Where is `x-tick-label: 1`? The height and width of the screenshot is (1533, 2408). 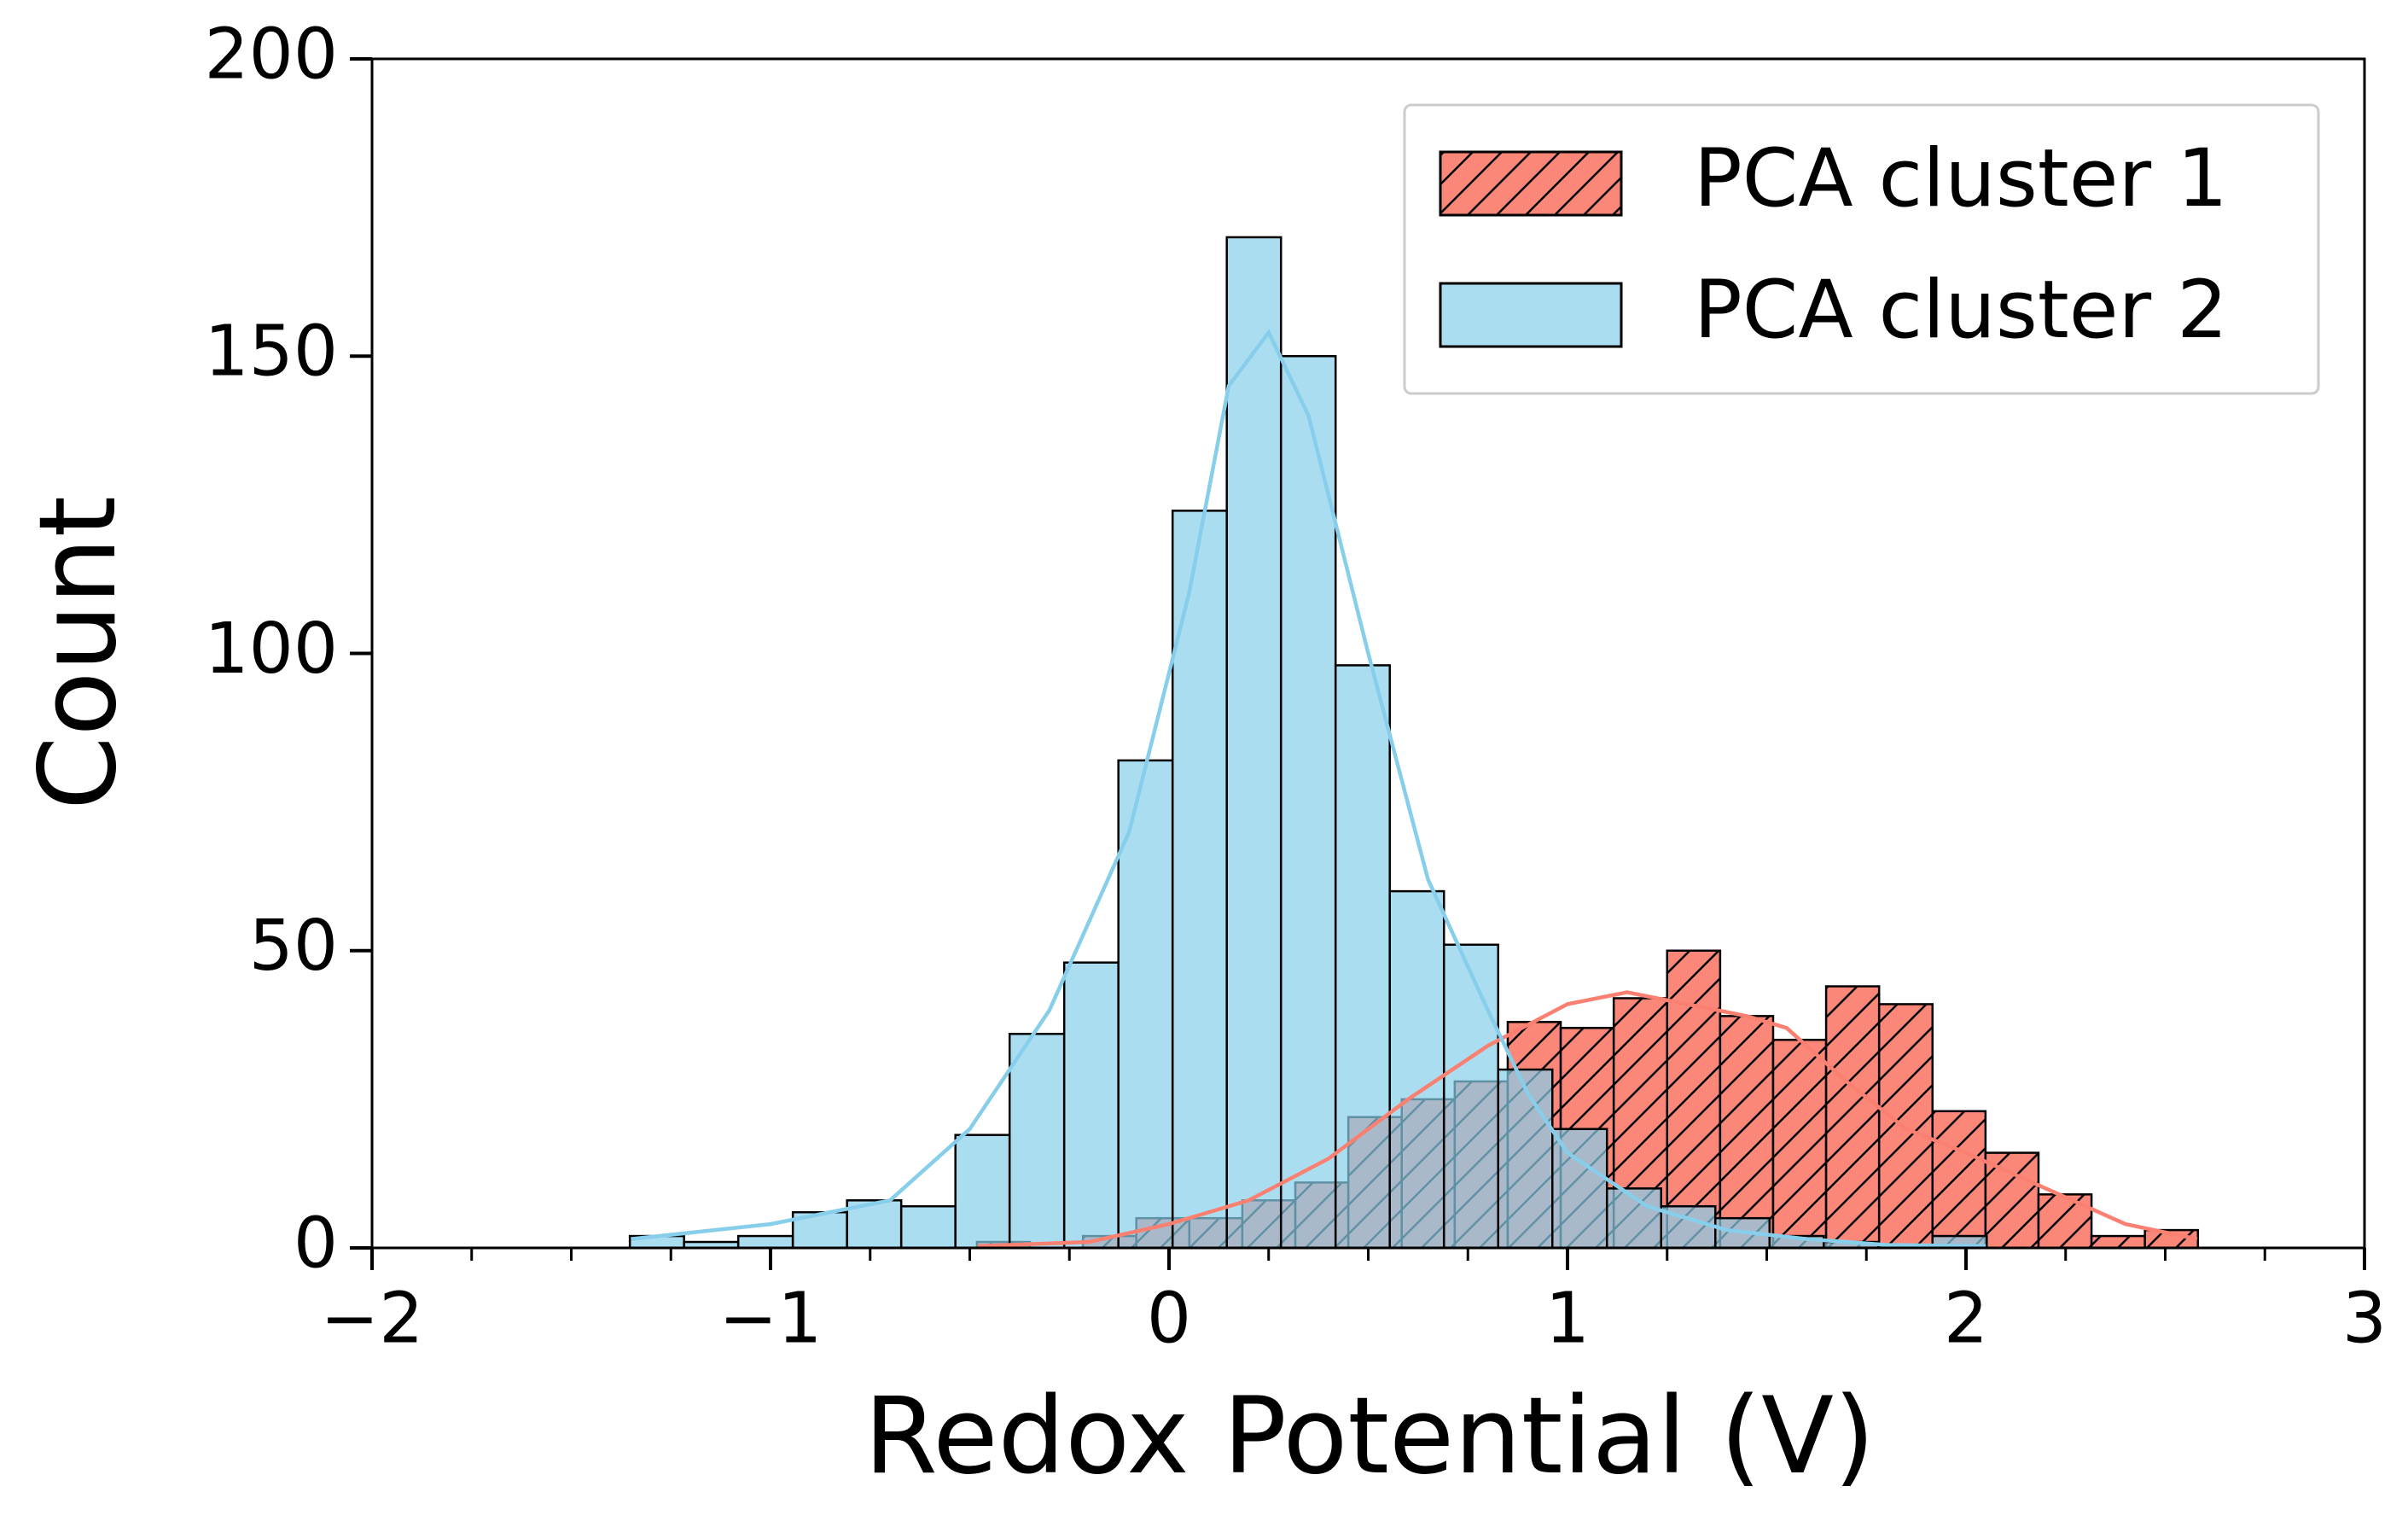
x-tick-label: 1 is located at coordinates (1567, 1318).